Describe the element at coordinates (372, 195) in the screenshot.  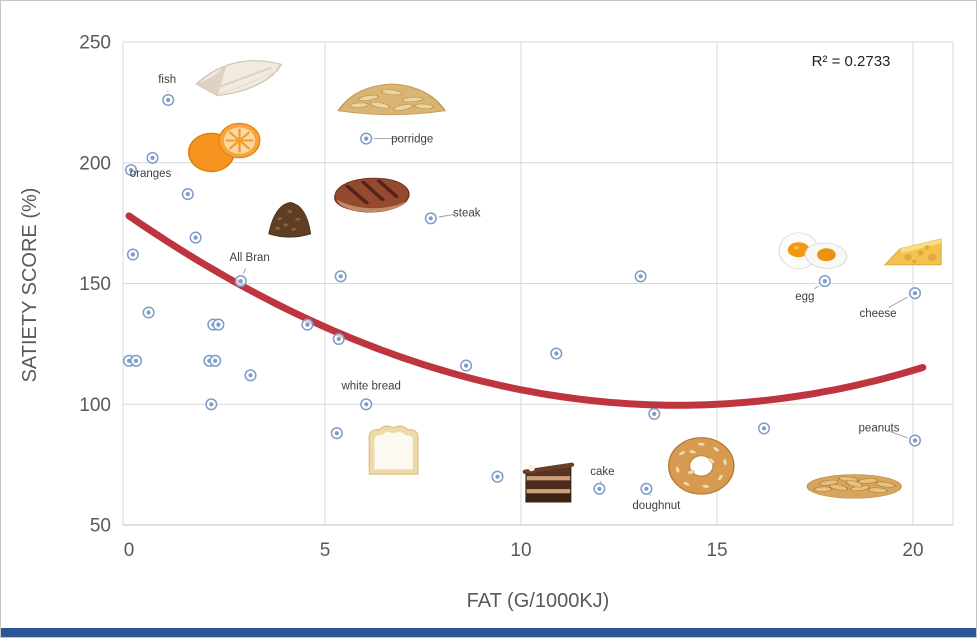
I see `steak-image` at that location.